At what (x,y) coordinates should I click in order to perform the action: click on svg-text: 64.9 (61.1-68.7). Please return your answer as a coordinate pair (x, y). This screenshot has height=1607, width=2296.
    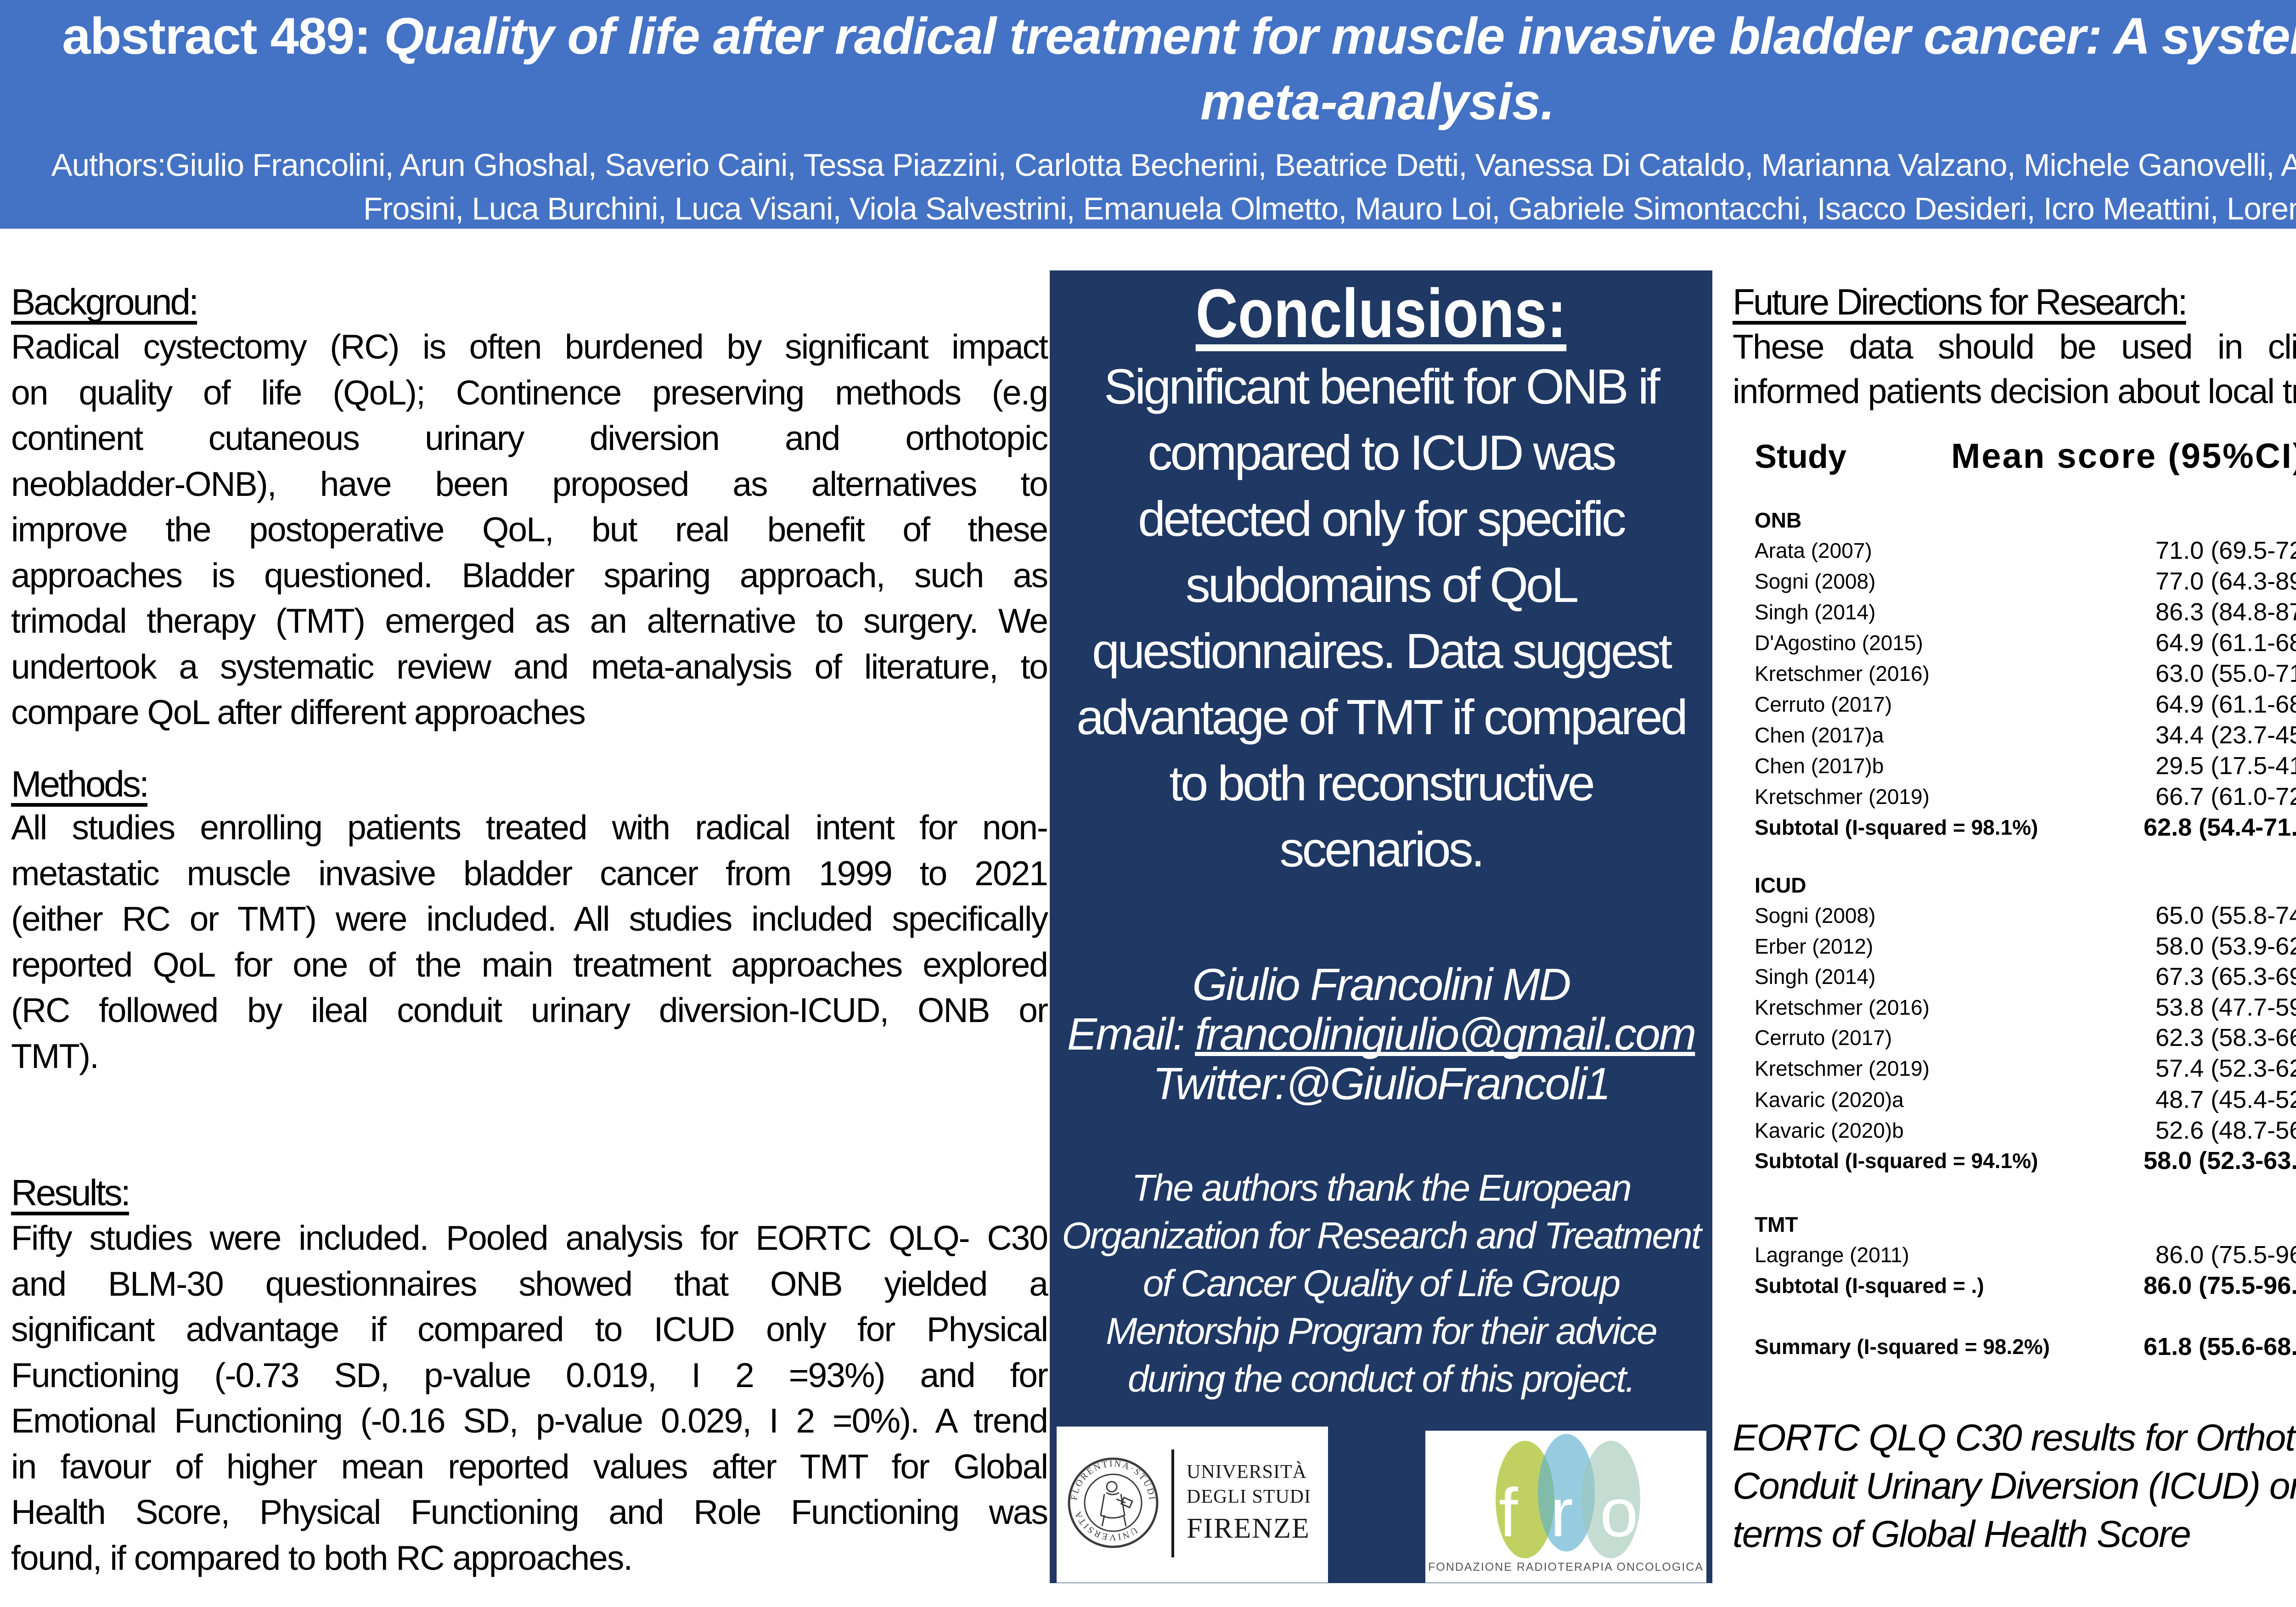
    Looking at the image, I should click on (2225, 643).